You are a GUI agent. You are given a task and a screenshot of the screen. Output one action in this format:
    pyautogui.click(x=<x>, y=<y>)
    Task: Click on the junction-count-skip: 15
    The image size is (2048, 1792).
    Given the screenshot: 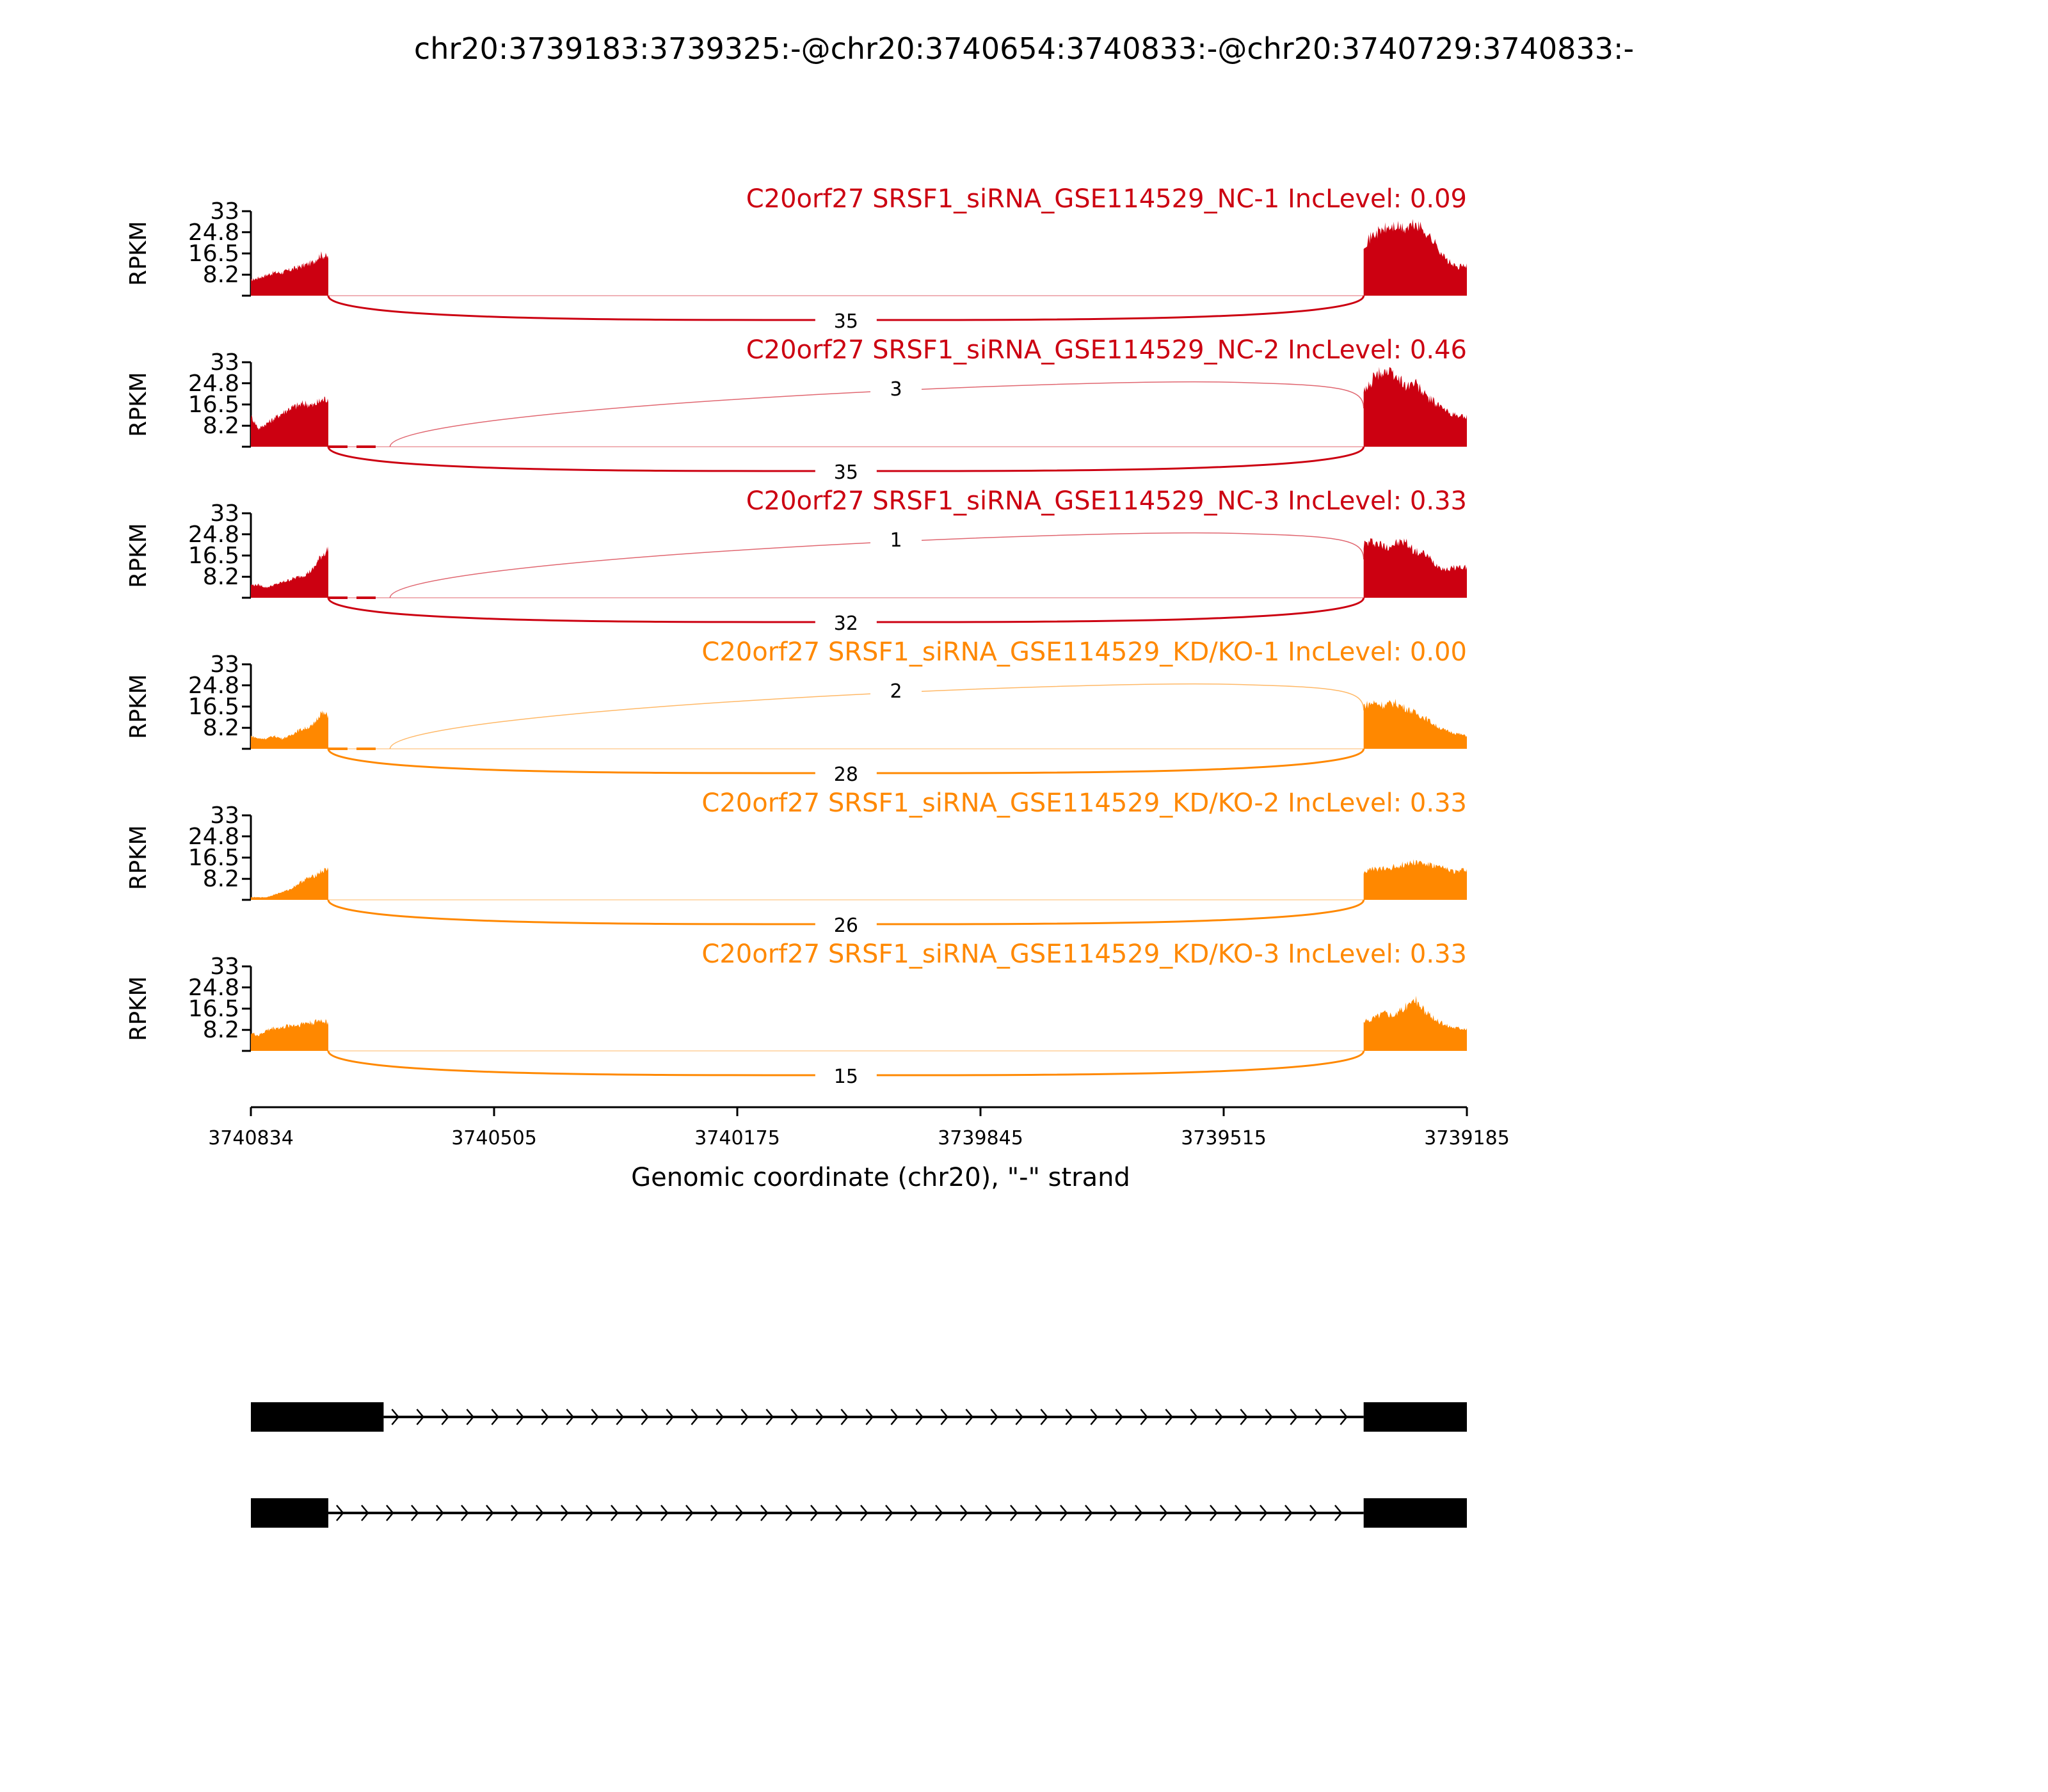 What is the action you would take?
    pyautogui.click(x=846, y=1077)
    